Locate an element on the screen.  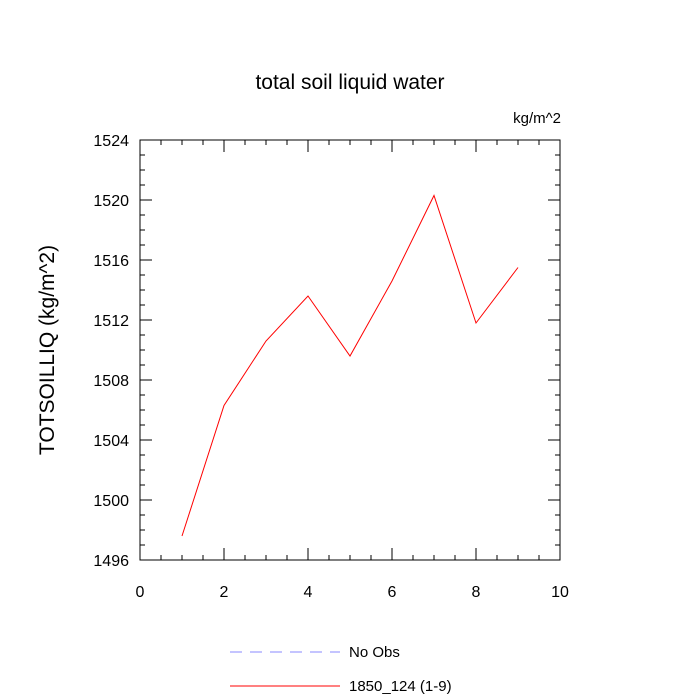
y-tick-label: 1500 is located at coordinates (111, 501).